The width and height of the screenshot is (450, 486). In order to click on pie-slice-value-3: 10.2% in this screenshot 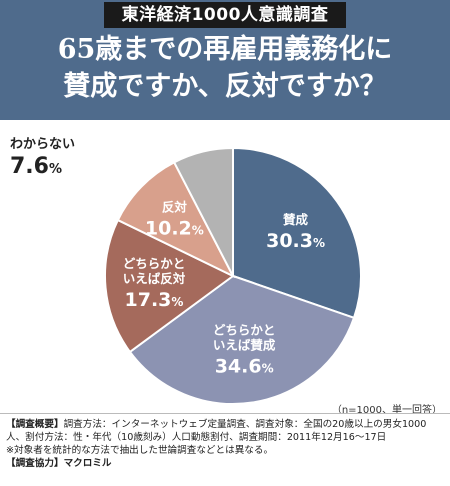, I will do `click(174, 228)`.